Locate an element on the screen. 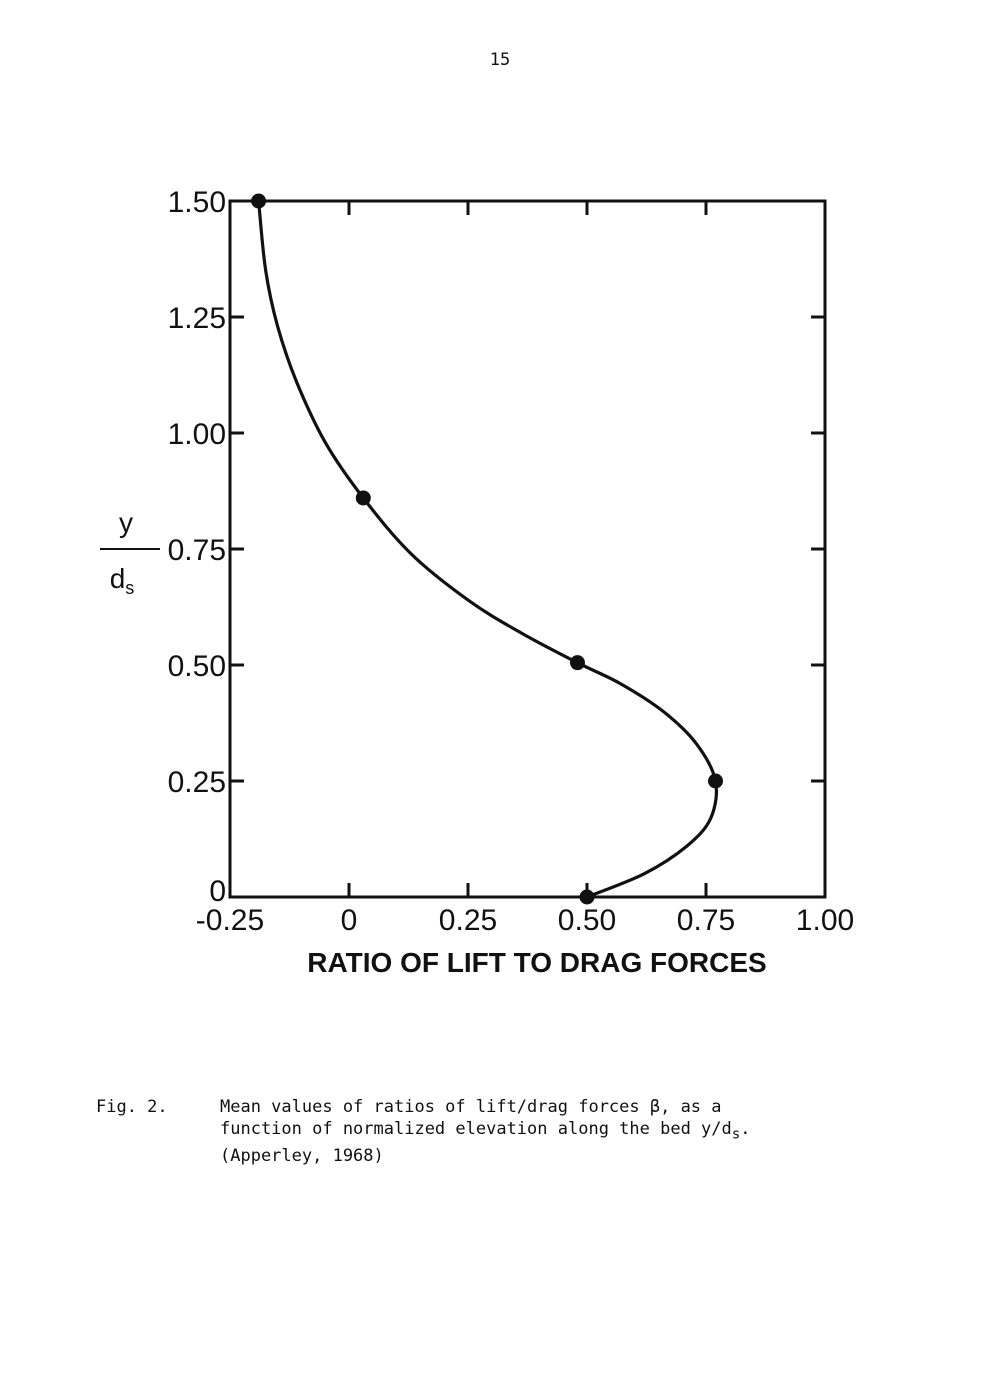 This screenshot has width=1000, height=1399. x-tick-label: 0 is located at coordinates (349, 920).